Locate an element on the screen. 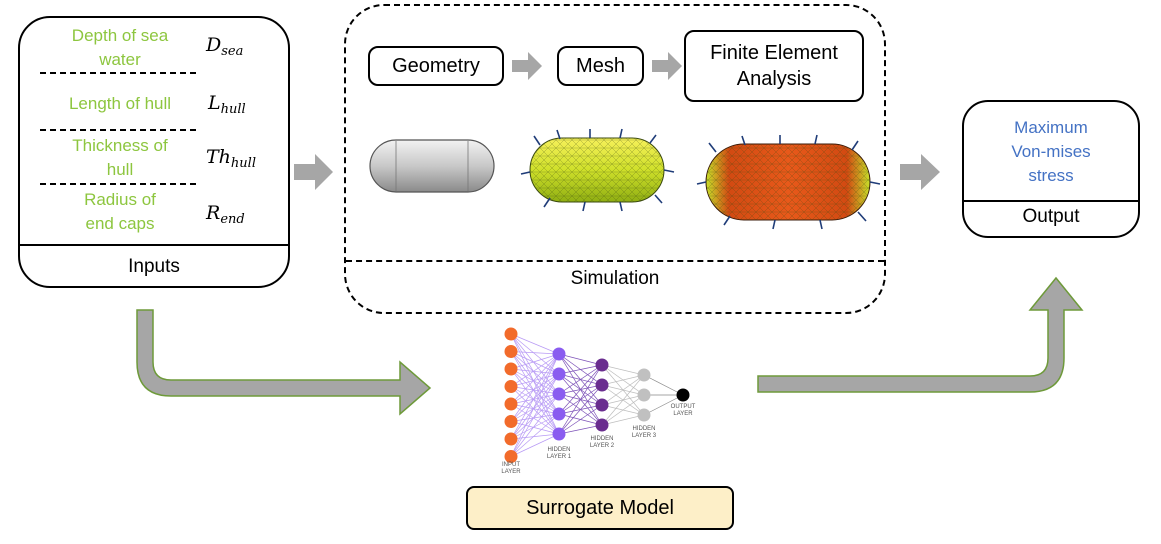  nn-layer-label-hidden2: HIDDEN is located at coordinates (601, 439).